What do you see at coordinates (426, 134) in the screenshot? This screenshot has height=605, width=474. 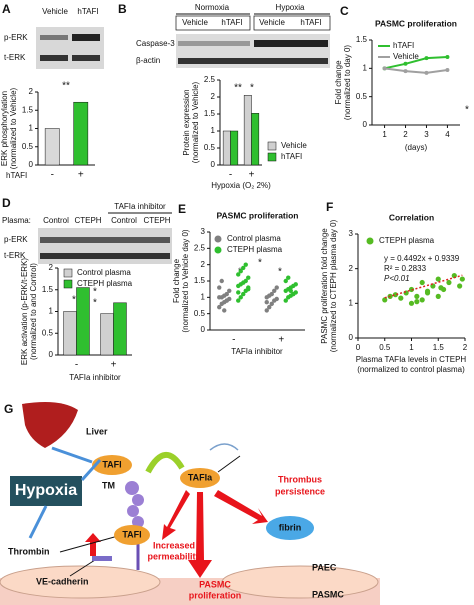 I see `x-tick-label: 3` at bounding box center [426, 134].